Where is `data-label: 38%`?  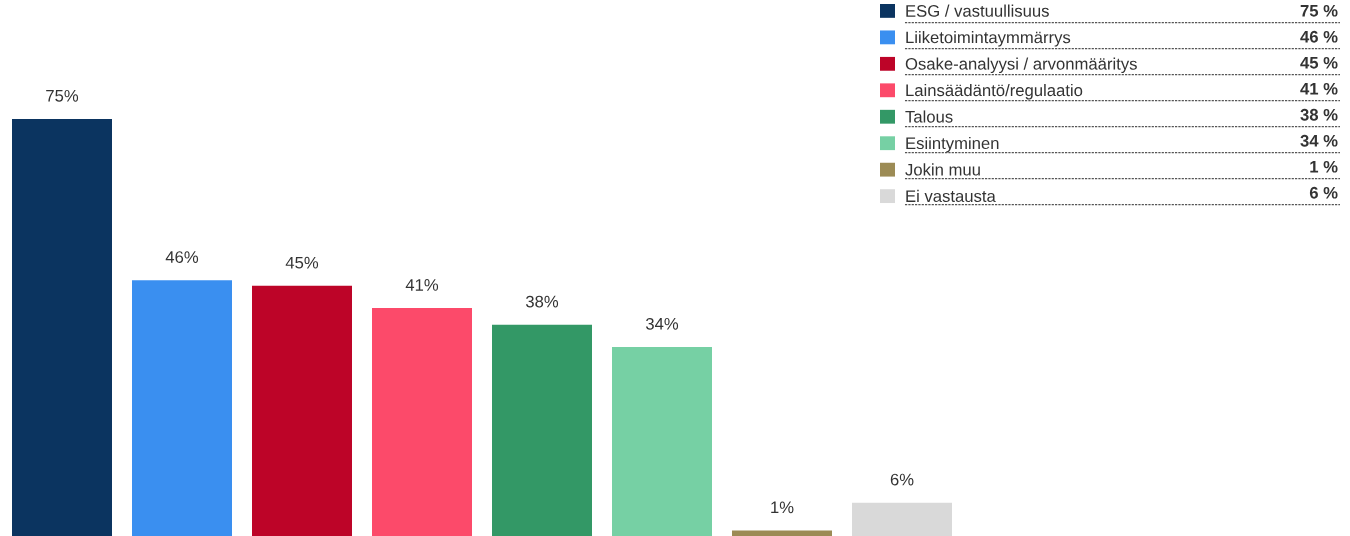 data-label: 38% is located at coordinates (542, 301).